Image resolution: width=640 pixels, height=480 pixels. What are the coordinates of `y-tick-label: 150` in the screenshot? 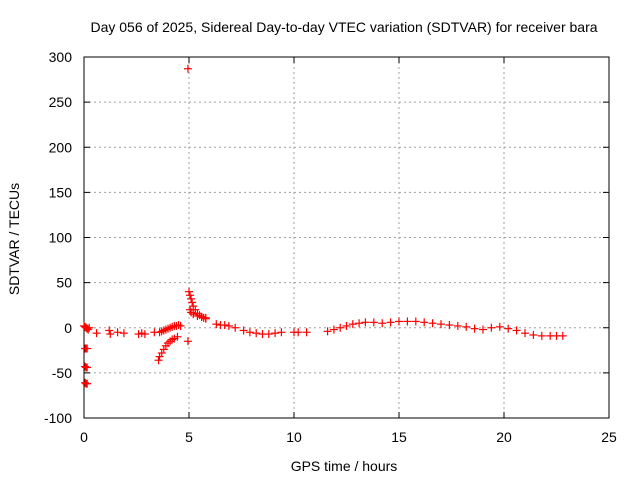 It's located at (61, 192).